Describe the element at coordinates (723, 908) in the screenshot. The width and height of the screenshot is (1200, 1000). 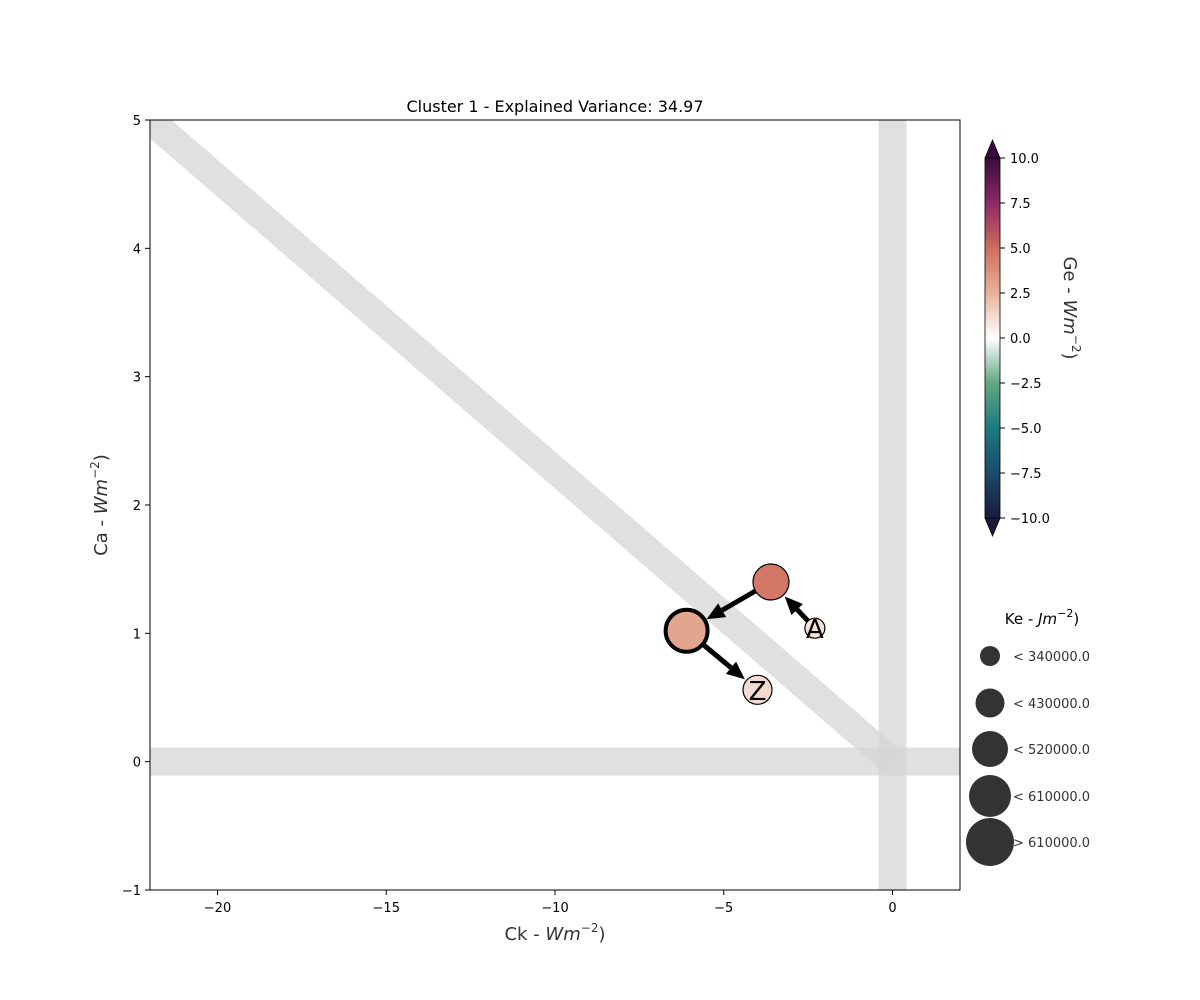
I see `x-tick-label: −5` at that location.